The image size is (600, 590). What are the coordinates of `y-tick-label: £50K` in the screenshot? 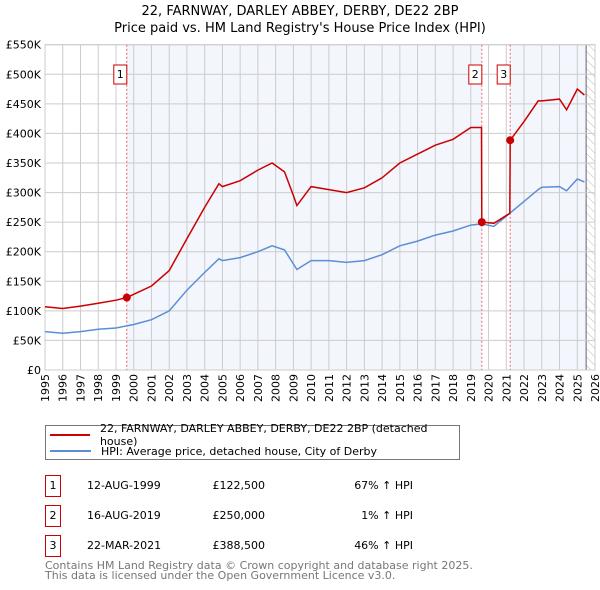 It's located at (27, 340).